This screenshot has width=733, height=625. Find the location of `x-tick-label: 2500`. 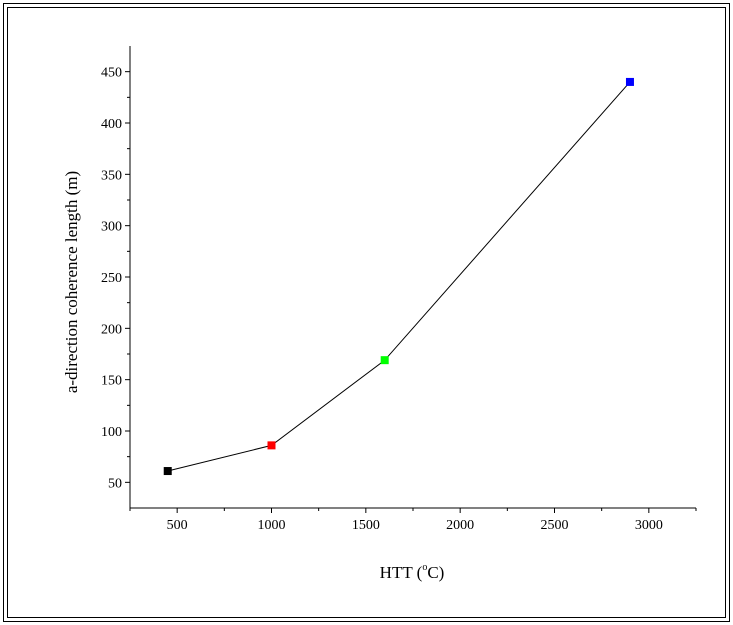

x-tick-label: 2500 is located at coordinates (555, 525).